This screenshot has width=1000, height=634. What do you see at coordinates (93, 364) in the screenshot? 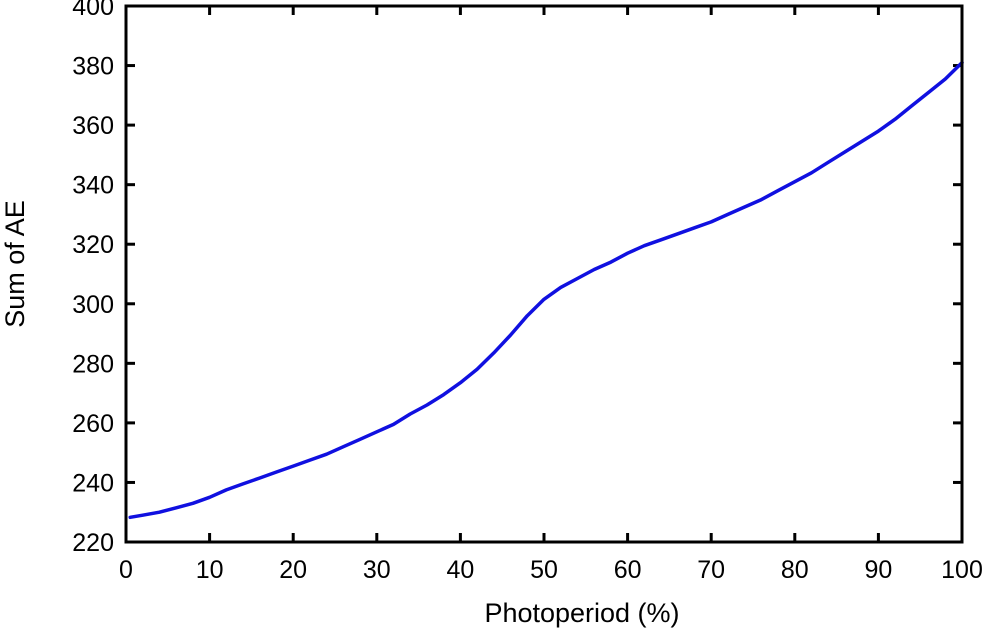
I see `y-tick-label: 280` at bounding box center [93, 364].